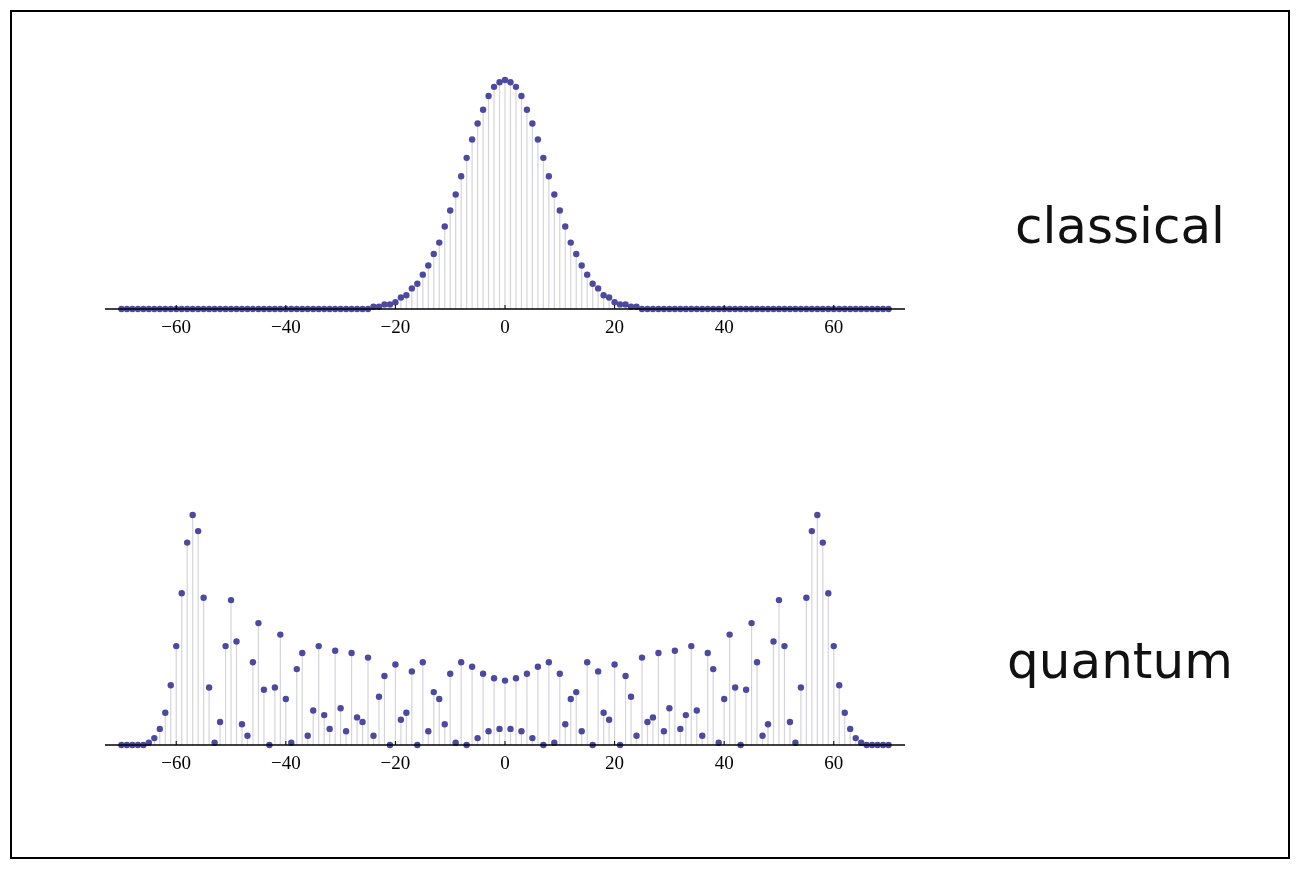 Image resolution: width=1300 pixels, height=869 pixels. I want to click on text: quantum, so click(1120, 661).